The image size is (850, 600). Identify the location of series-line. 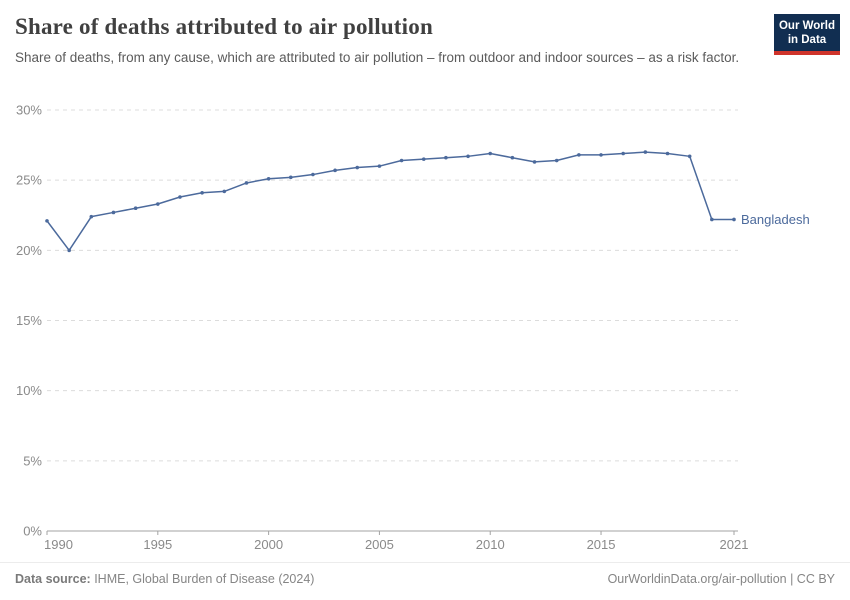
(390, 201).